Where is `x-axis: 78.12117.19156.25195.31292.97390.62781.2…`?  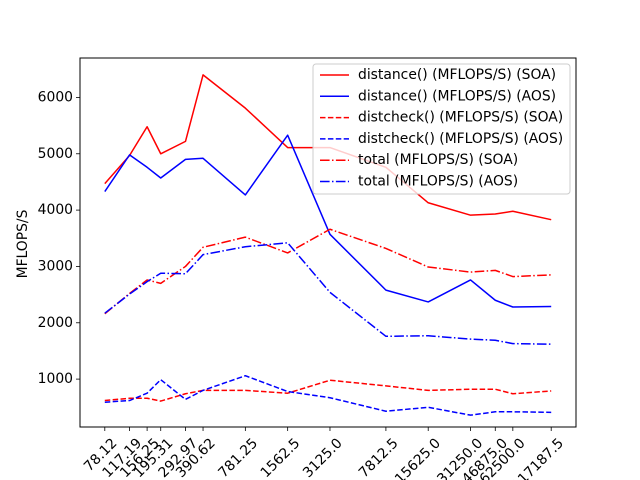 x-axis: 78.12117.19156.25195.31292.97390.62781.2… is located at coordinates (324, 453).